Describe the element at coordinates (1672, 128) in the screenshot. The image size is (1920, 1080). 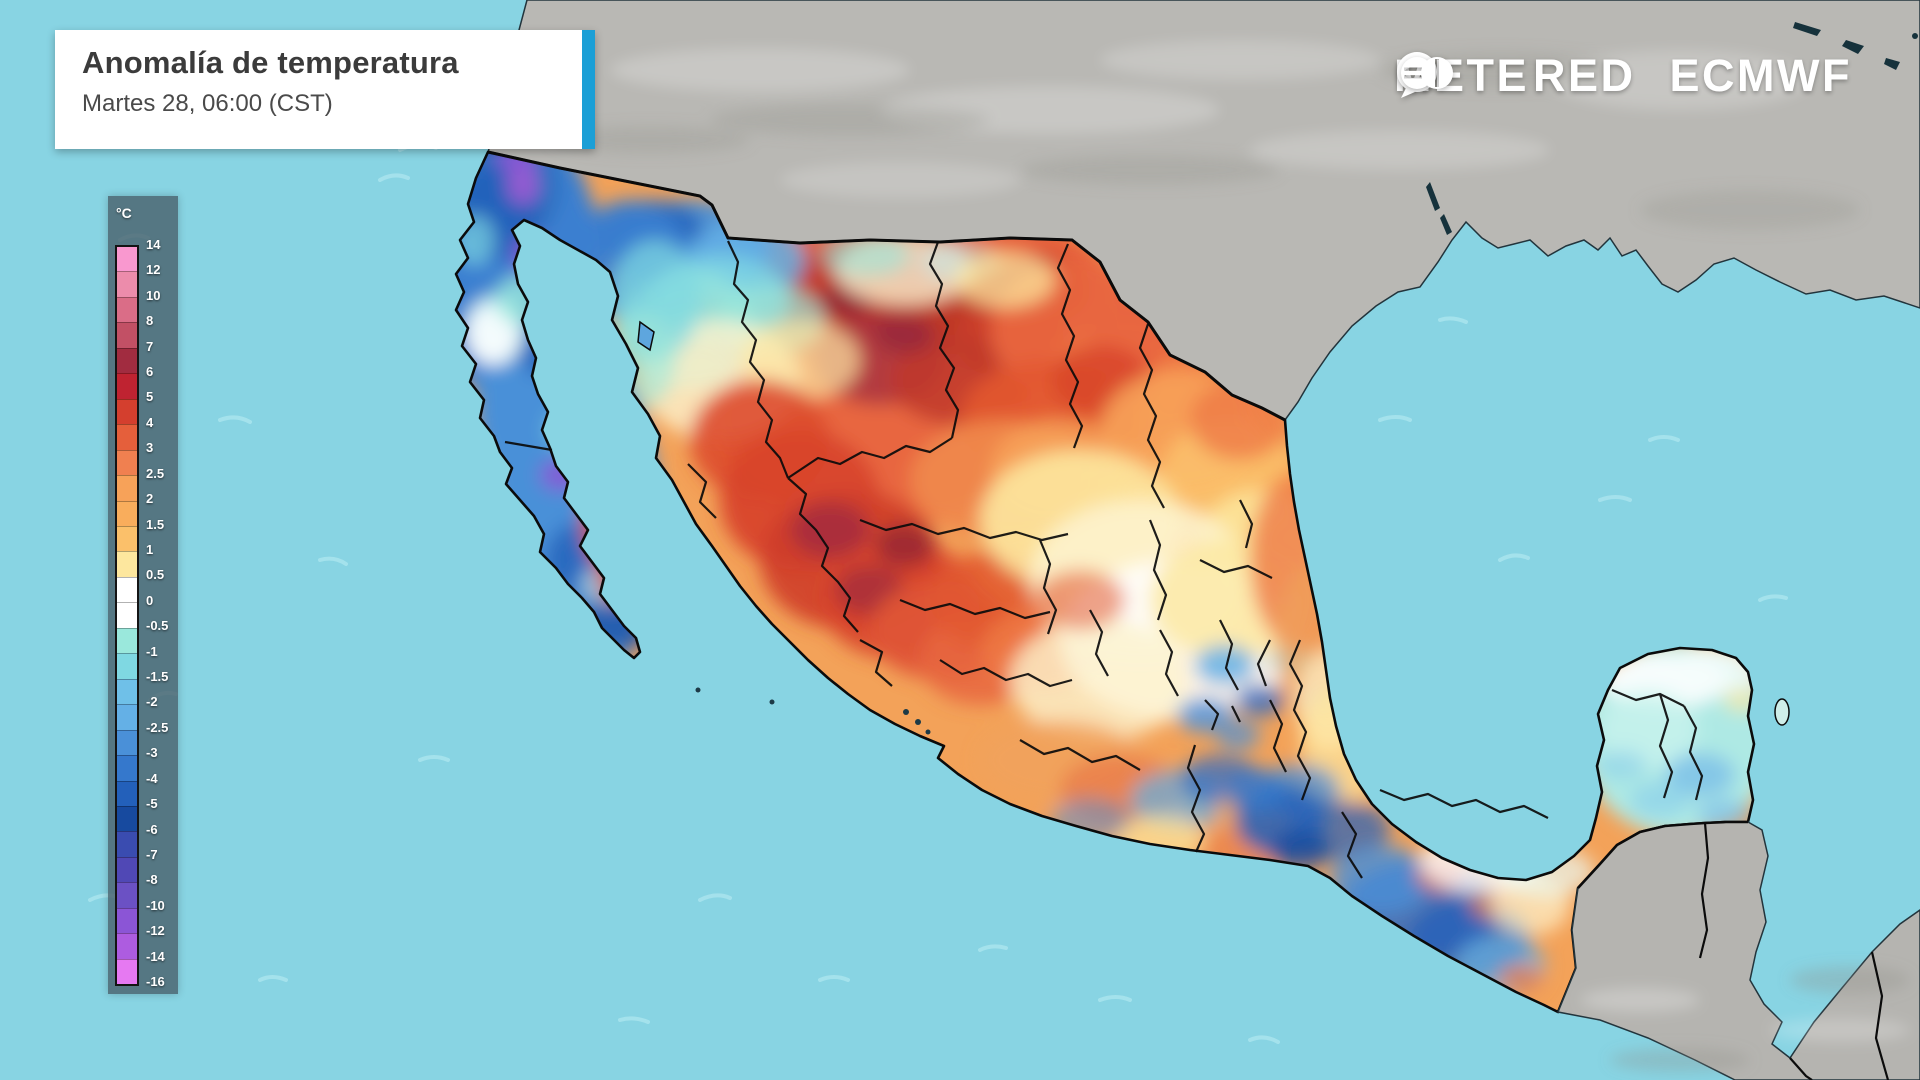
I see `offshore-islands` at that location.